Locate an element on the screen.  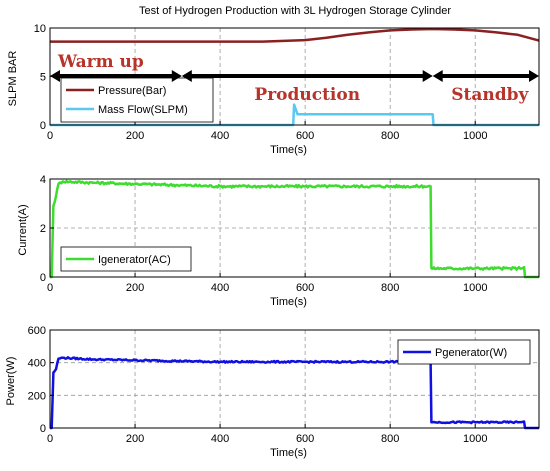
y-tick-label: 400 is located at coordinates (37, 364).